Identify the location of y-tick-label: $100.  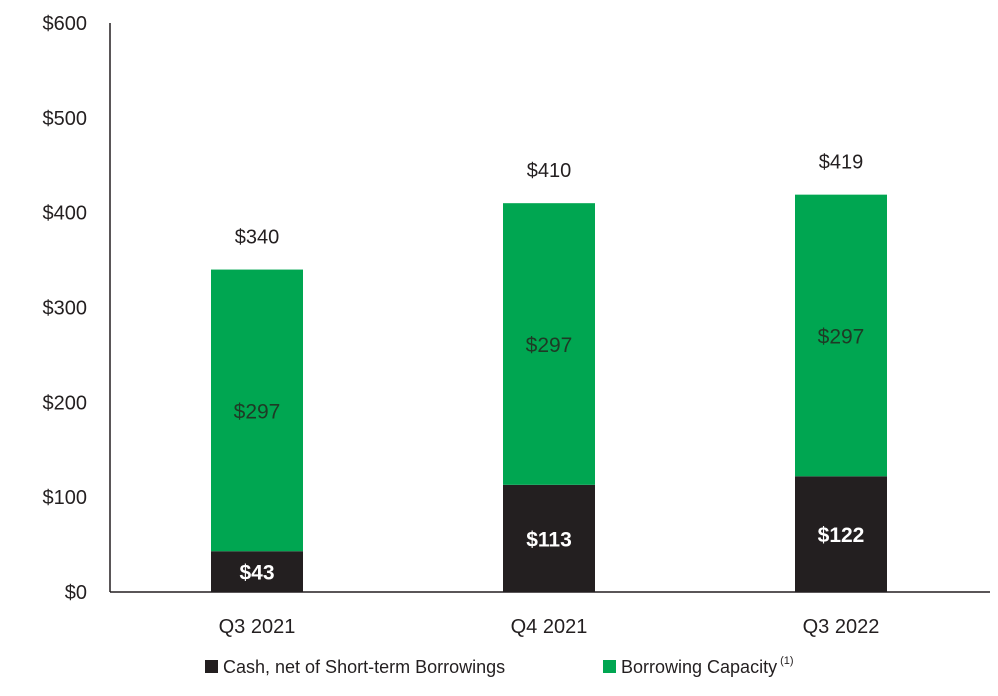
(65, 498).